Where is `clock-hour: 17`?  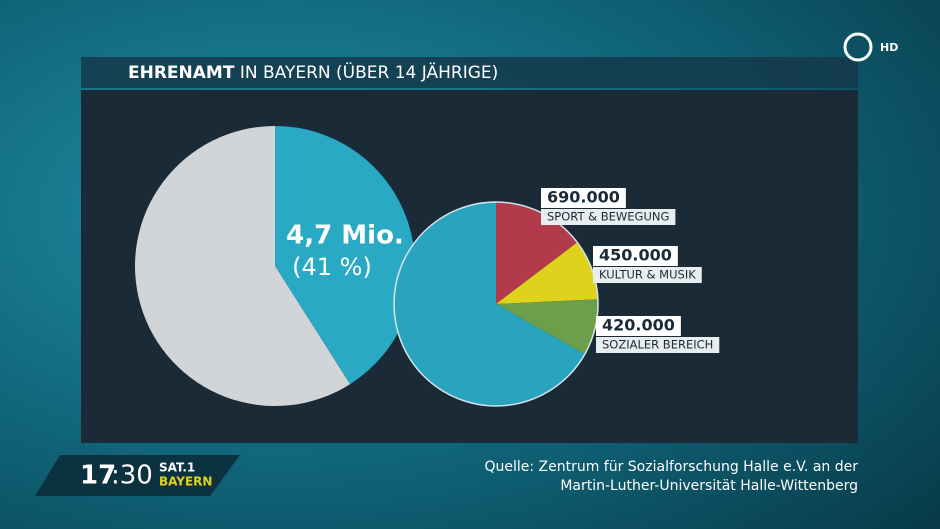
clock-hour: 17 is located at coordinates (98, 476).